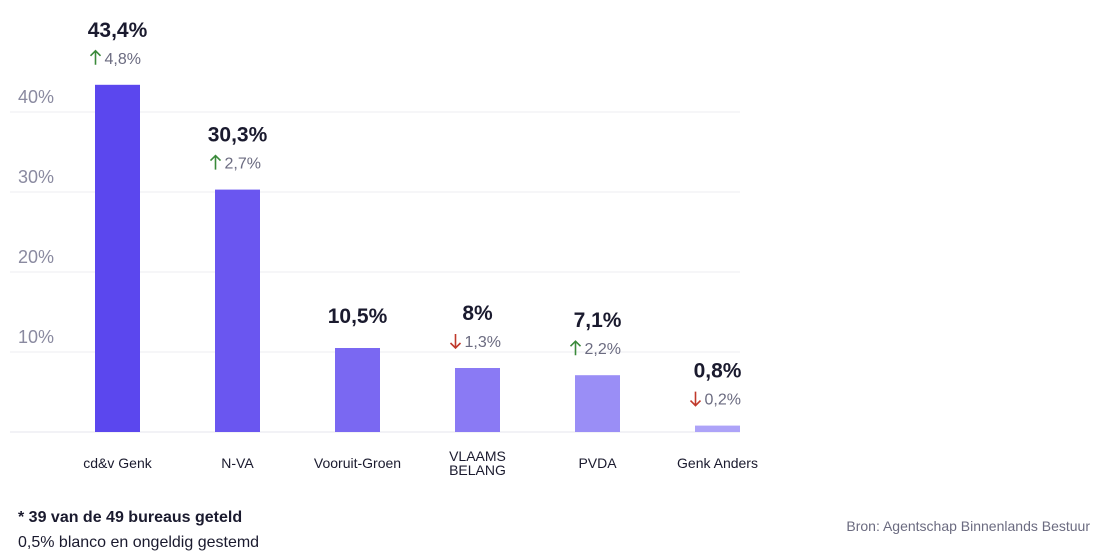 Image resolution: width=1102 pixels, height=558 pixels. Describe the element at coordinates (130, 517) in the screenshot. I see `footnote-counted: * 39 van de 49 bureaus geteld` at that location.